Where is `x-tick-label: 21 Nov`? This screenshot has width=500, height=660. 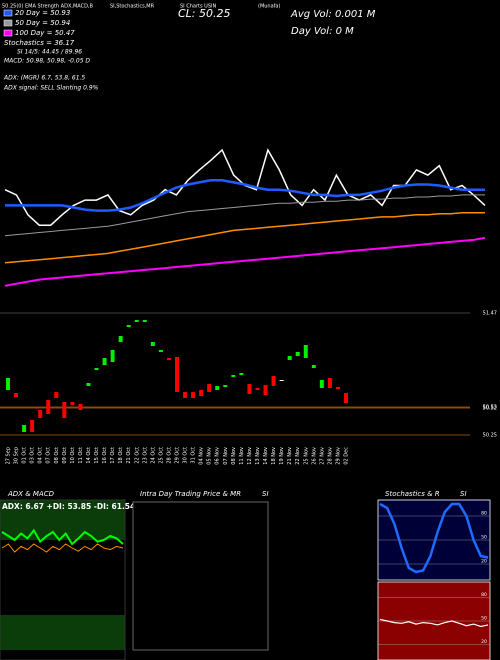 x-tick-label: 21 Nov is located at coordinates (290, 456).